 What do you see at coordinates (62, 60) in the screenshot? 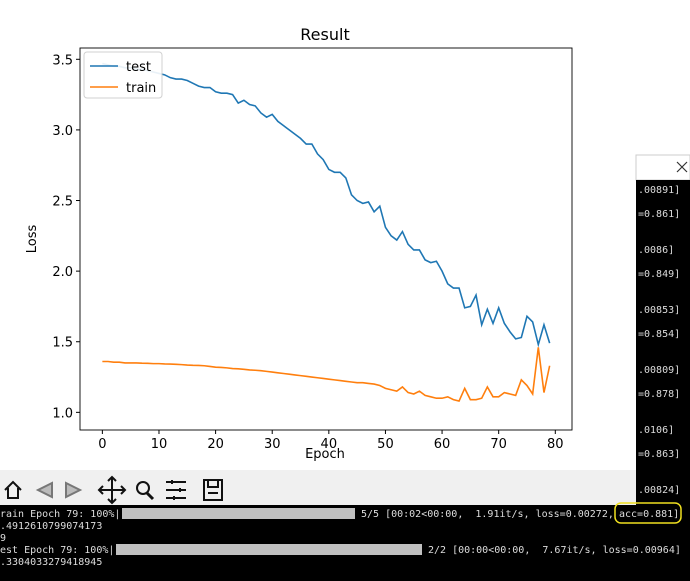
I see `y-tick-label: 3.5` at bounding box center [62, 60].